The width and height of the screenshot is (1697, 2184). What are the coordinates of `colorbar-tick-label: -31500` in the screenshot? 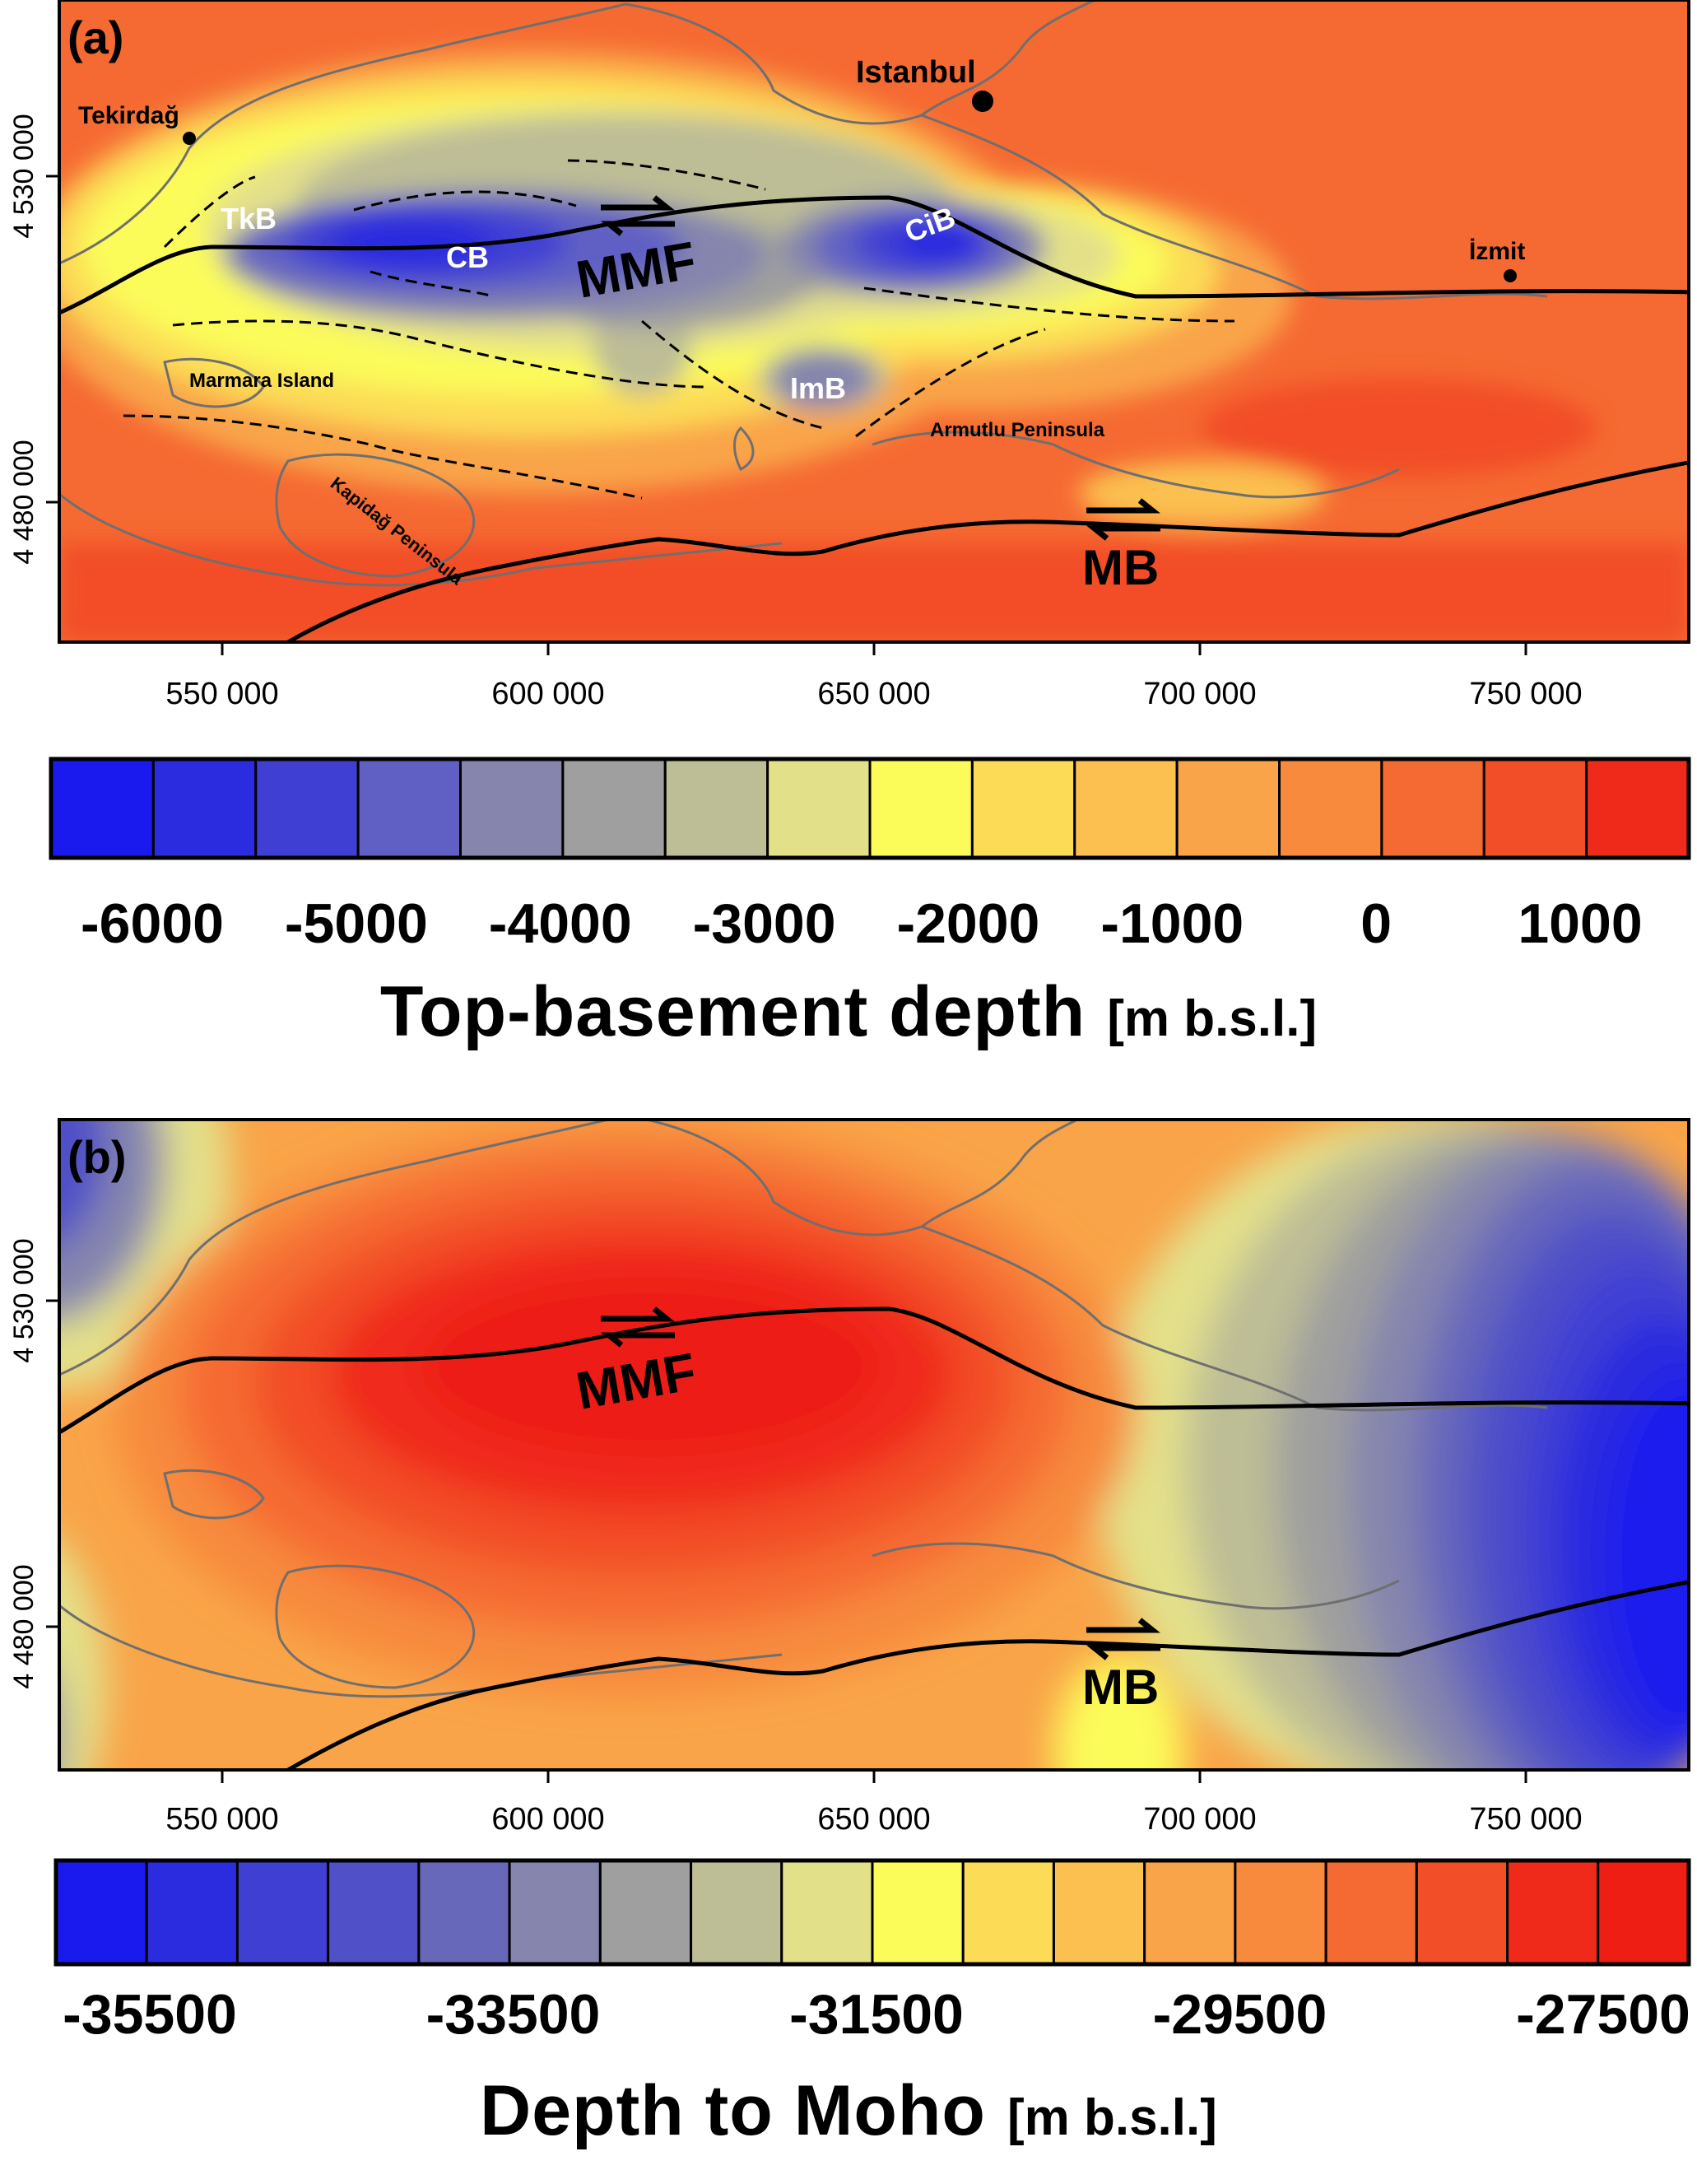 It's located at (876, 2014).